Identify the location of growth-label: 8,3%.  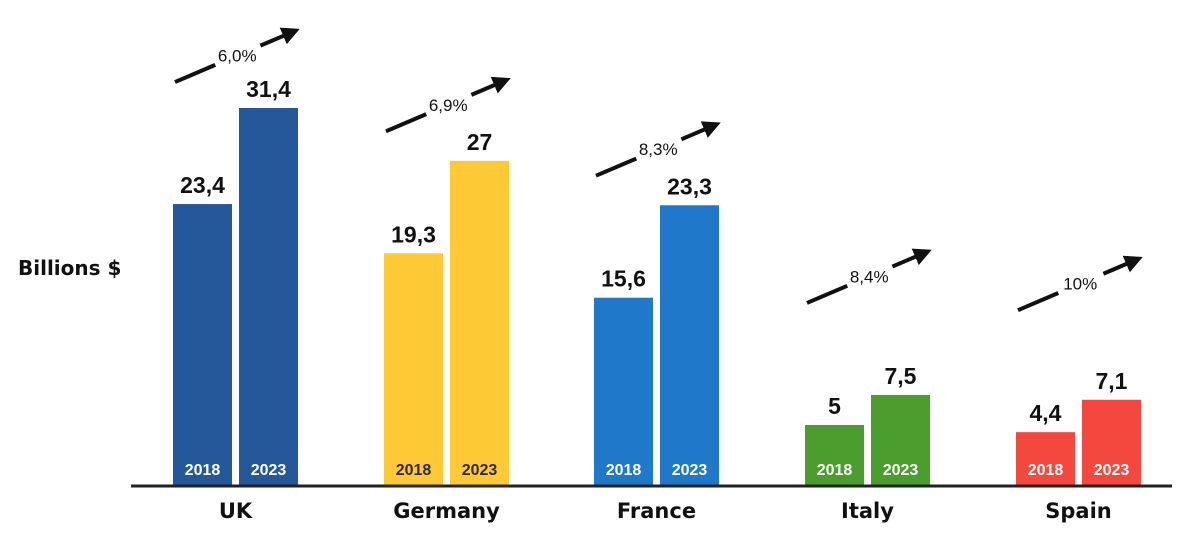
(658, 149).